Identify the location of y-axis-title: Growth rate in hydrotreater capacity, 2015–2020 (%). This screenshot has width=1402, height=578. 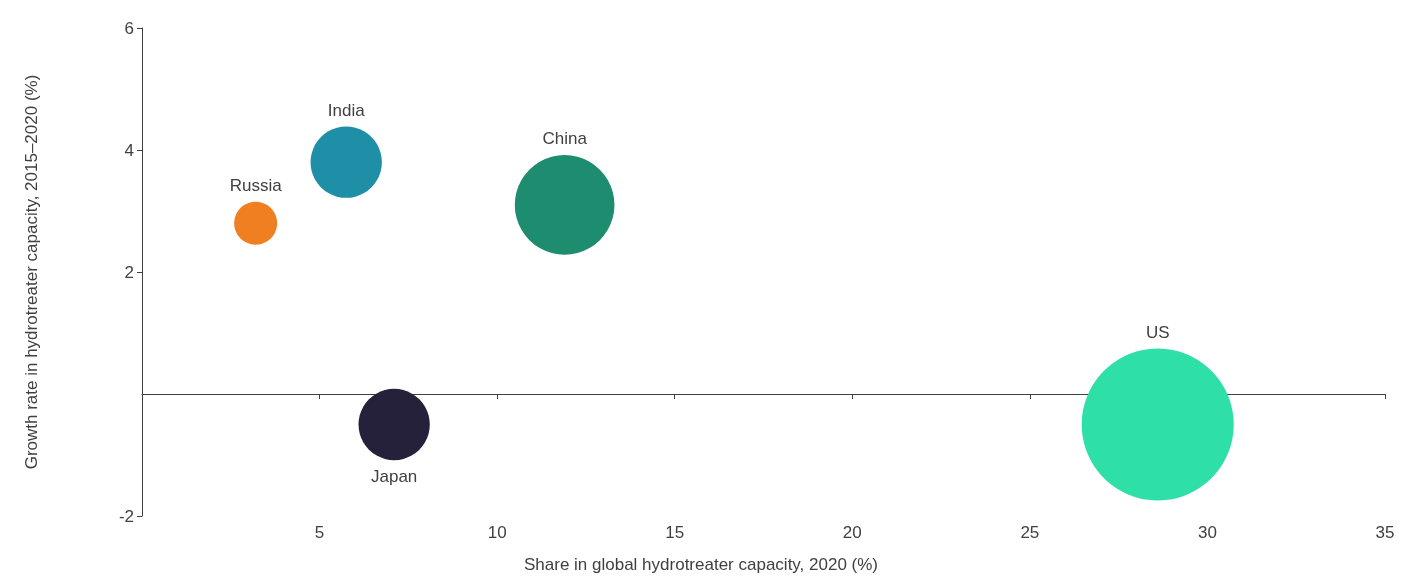
(31, 272).